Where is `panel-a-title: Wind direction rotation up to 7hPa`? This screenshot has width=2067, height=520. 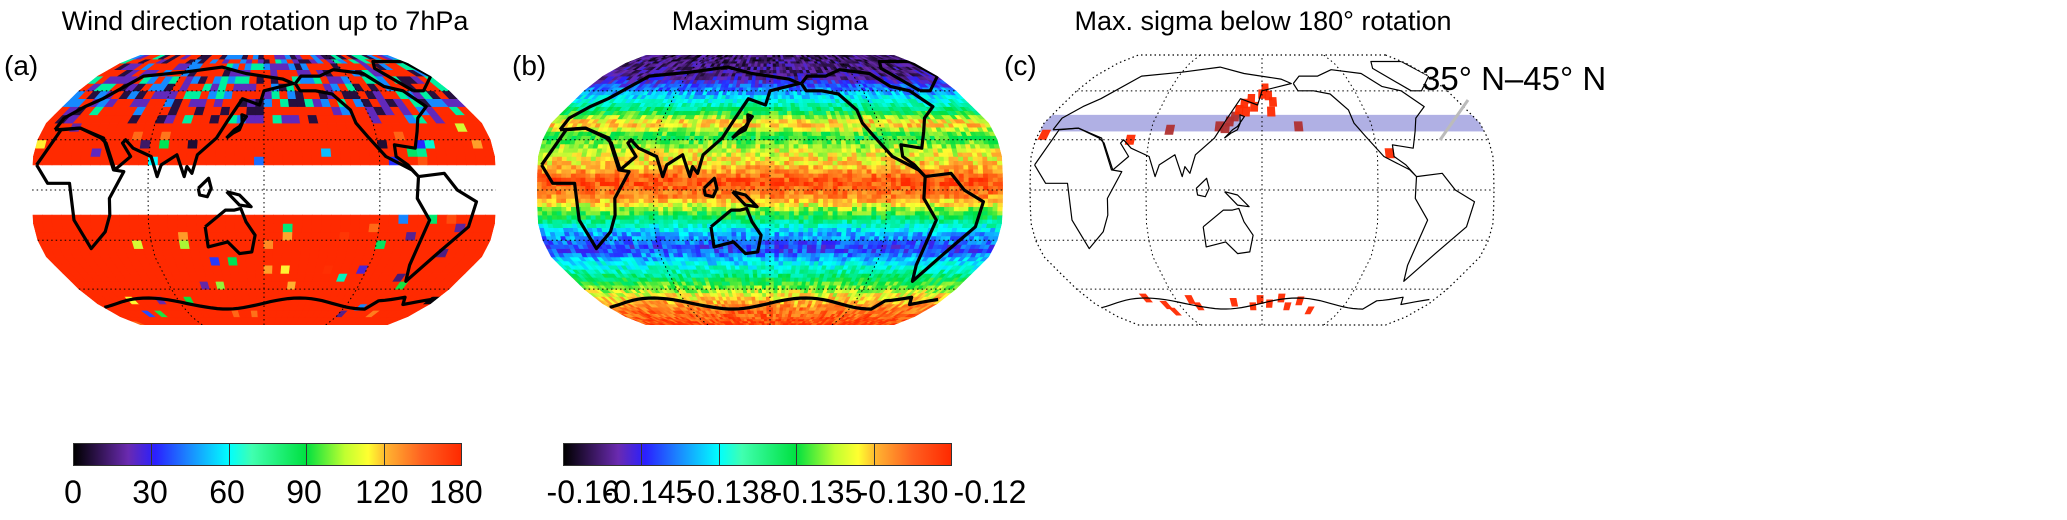
panel-a-title: Wind direction rotation up to 7hPa is located at coordinates (265, 21).